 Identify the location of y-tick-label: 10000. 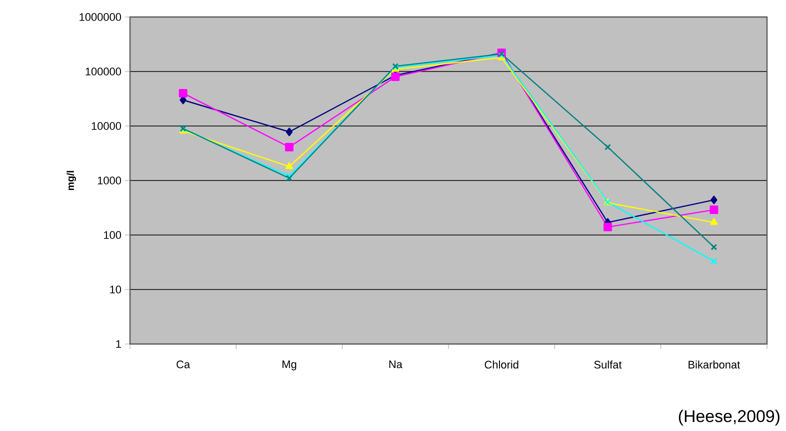
(107, 126).